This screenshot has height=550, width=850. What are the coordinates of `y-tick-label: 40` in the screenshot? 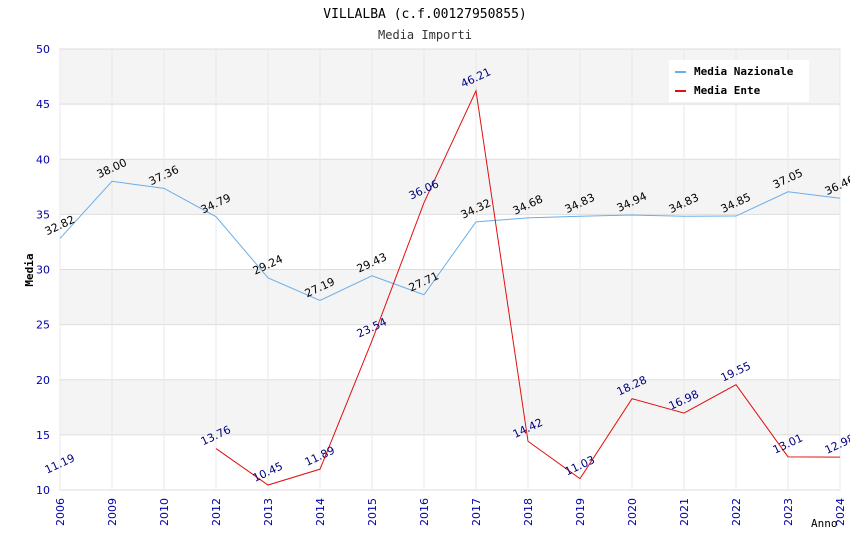 It's located at (43, 159).